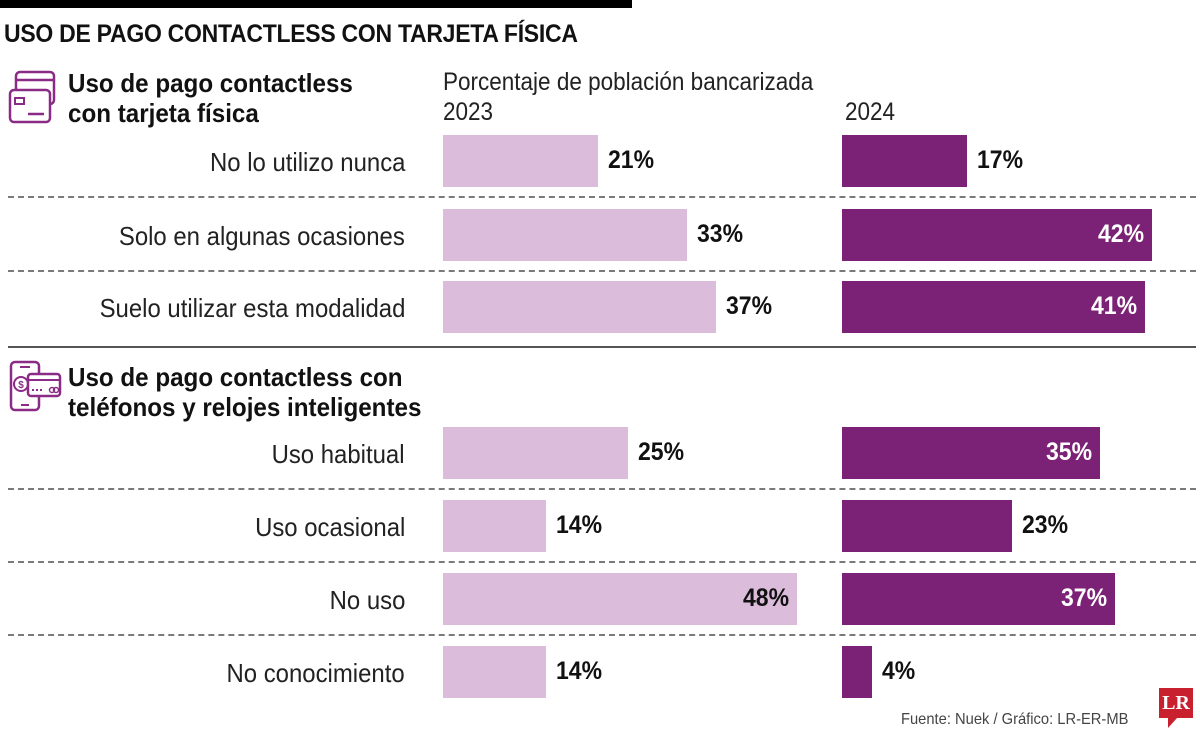 This screenshot has height=737, width=1200. What do you see at coordinates (235, 377) in the screenshot?
I see `section-title-line: Uso de pago contactless con` at bounding box center [235, 377].